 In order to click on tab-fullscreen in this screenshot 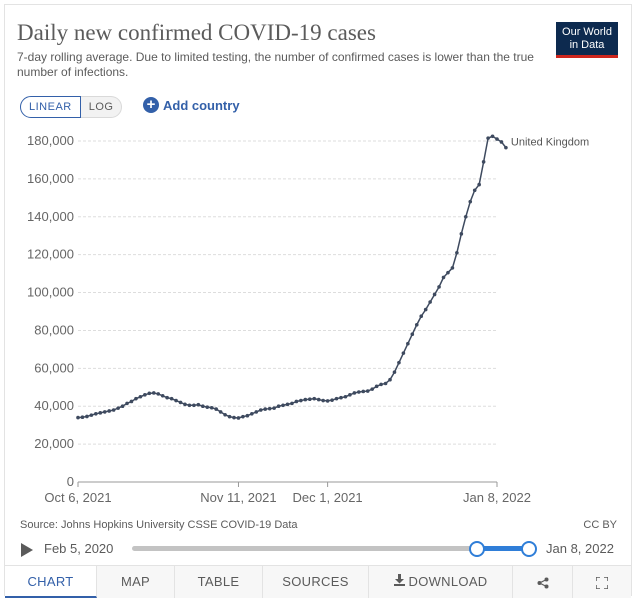, I will do `click(602, 582)`.